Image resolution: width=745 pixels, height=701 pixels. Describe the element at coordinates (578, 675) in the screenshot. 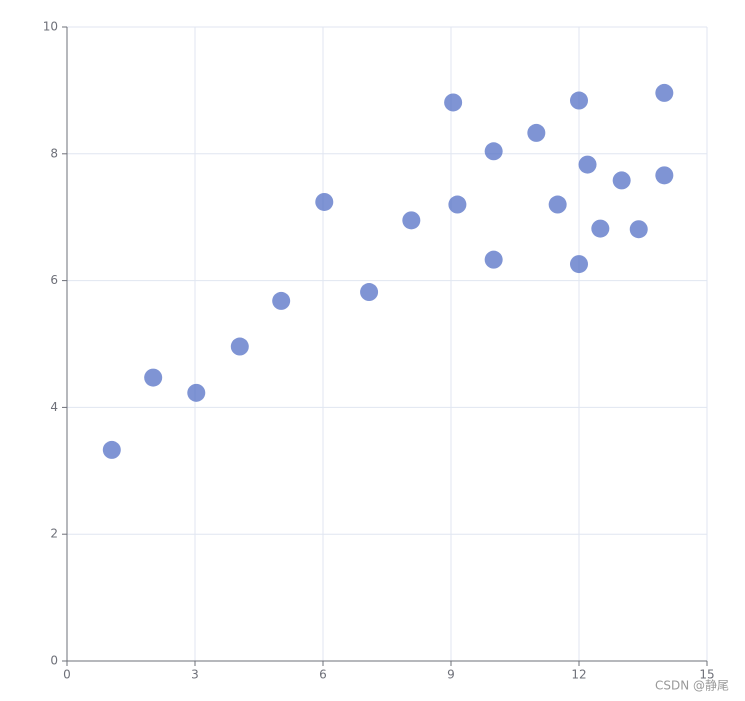

I see `x-tick-label: 12` at that location.